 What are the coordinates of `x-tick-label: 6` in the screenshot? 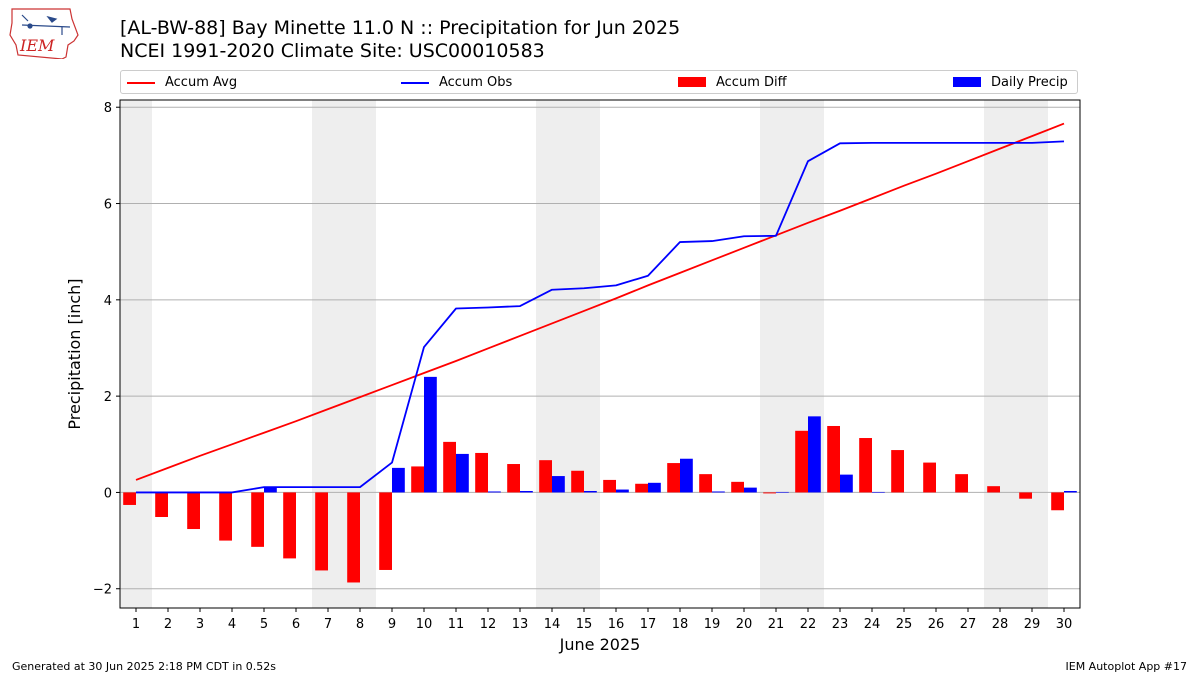 It's located at (296, 624).